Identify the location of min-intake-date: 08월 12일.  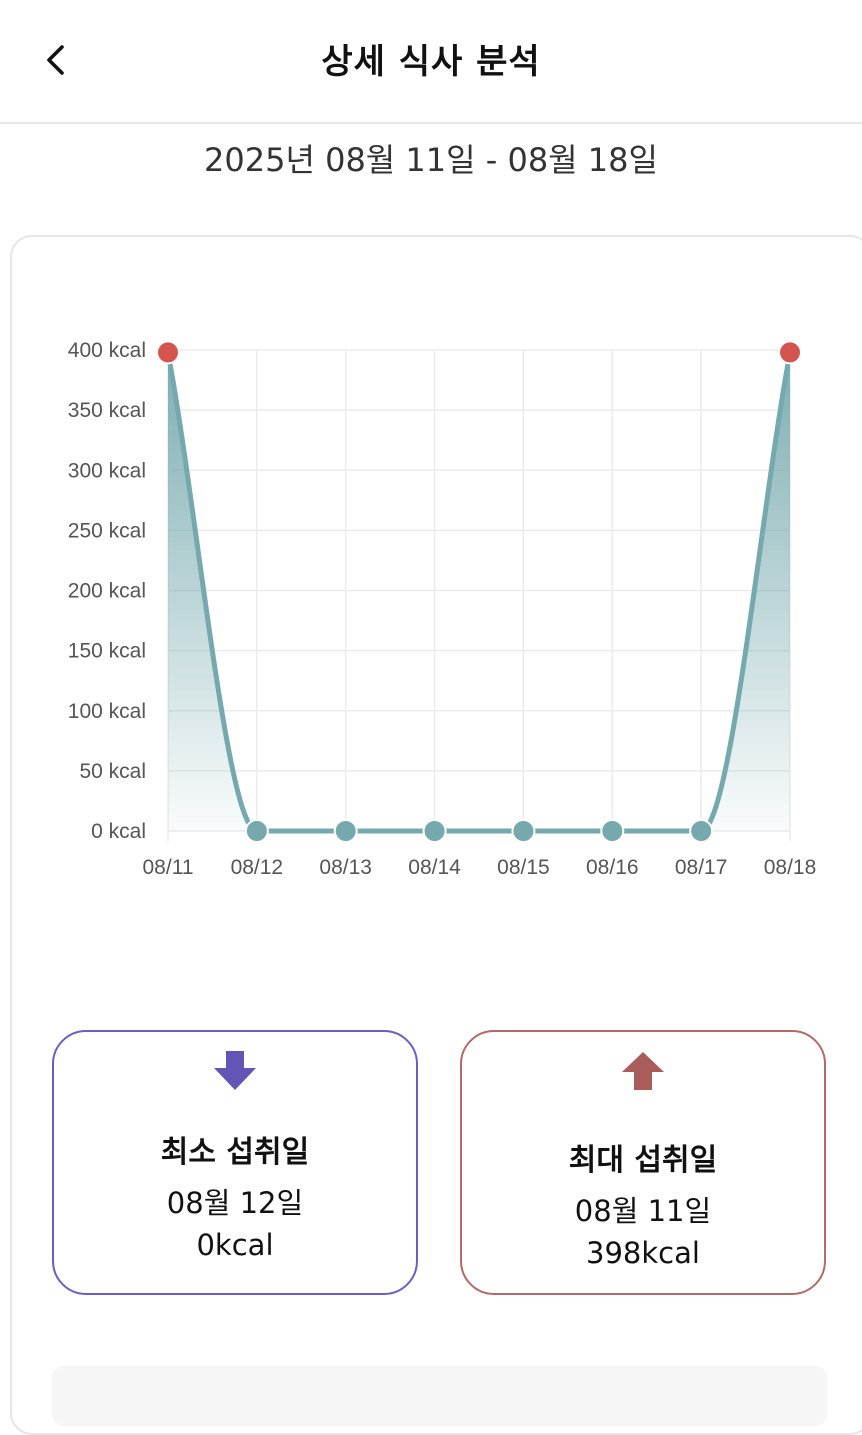
(235, 1203).